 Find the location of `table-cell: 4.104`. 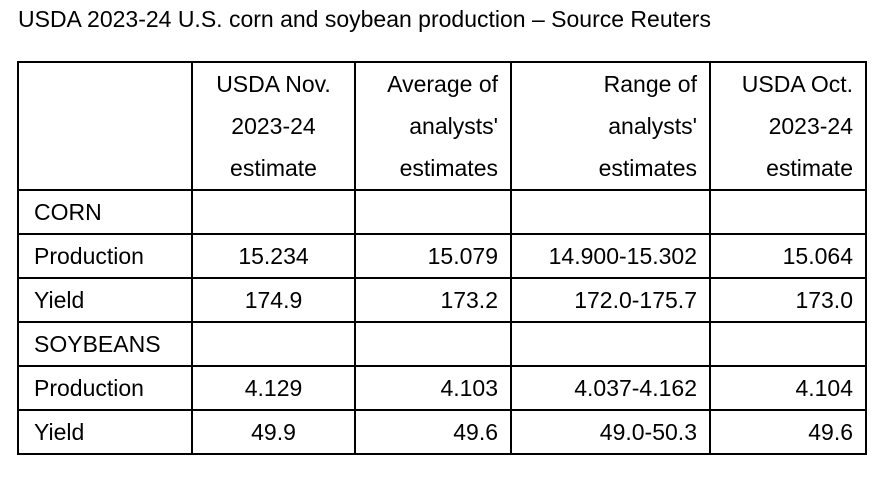

table-cell: 4.104 is located at coordinates (788, 388).